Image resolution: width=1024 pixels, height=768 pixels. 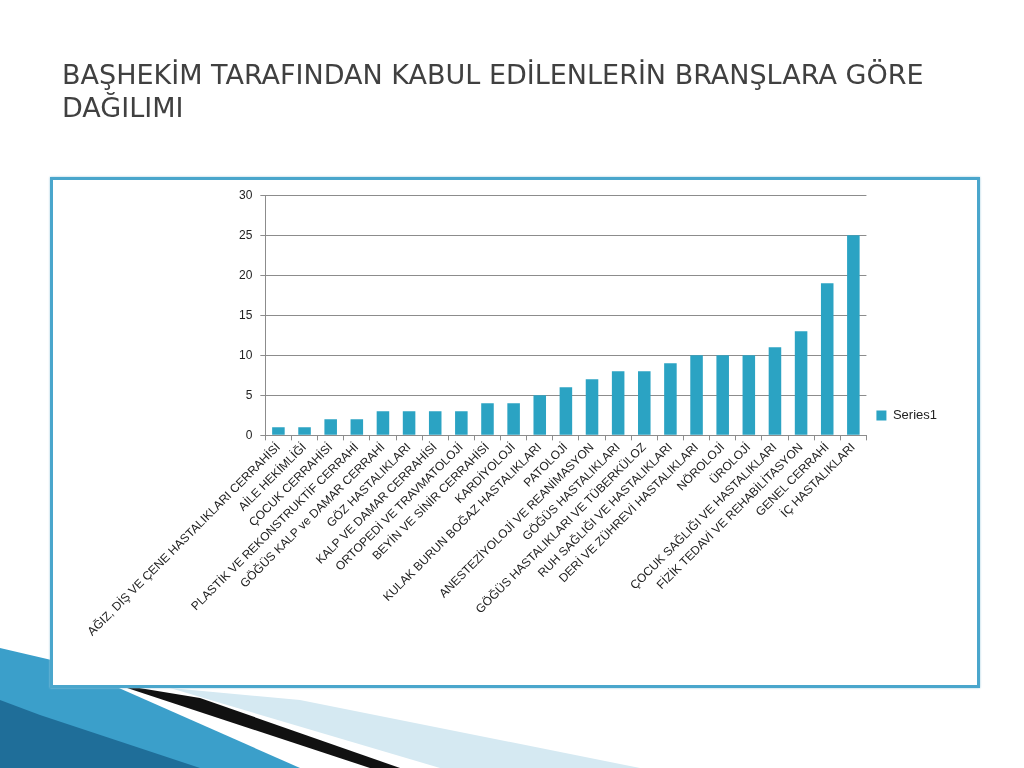 What do you see at coordinates (249, 434) in the screenshot?
I see `y-tick-label: 0` at bounding box center [249, 434].